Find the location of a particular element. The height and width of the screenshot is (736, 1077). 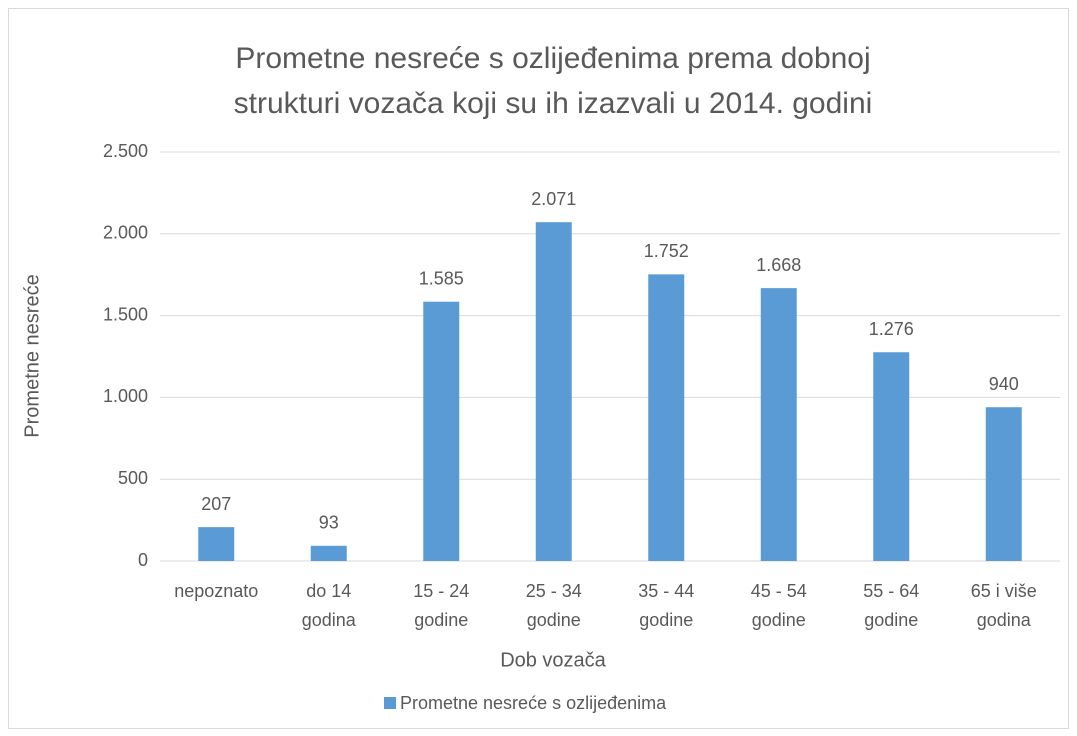

y-tick-label: 1.500 is located at coordinates (125, 314).